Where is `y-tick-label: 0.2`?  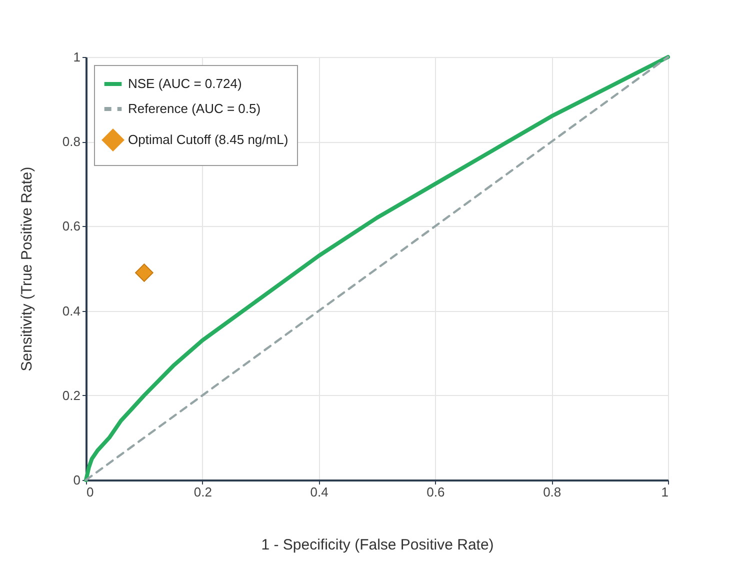
y-tick-label: 0.2 is located at coordinates (71, 395).